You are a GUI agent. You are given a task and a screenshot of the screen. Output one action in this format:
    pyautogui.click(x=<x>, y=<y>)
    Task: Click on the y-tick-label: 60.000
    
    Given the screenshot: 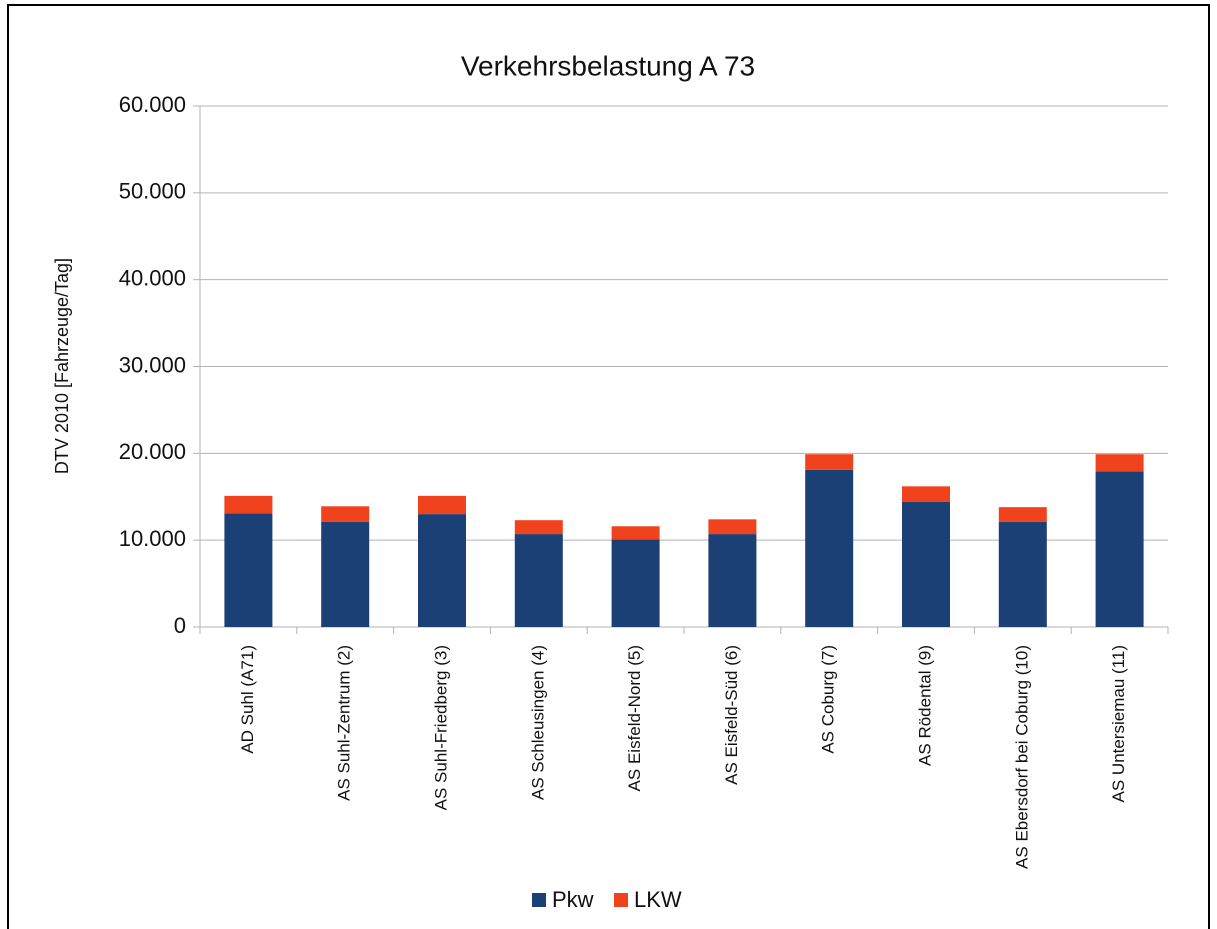 What is the action you would take?
    pyautogui.click(x=152, y=104)
    